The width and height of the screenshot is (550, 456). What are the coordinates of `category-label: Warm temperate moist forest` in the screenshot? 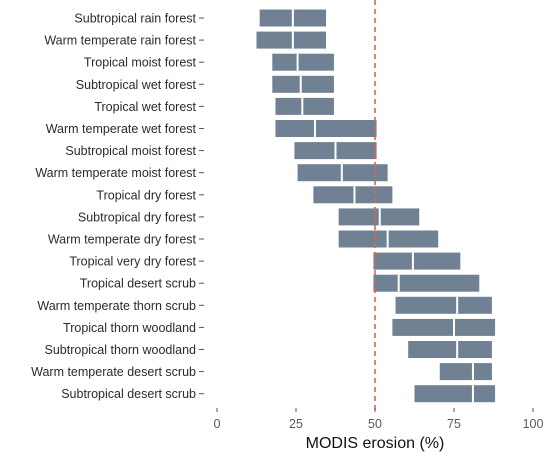 It's located at (115, 173).